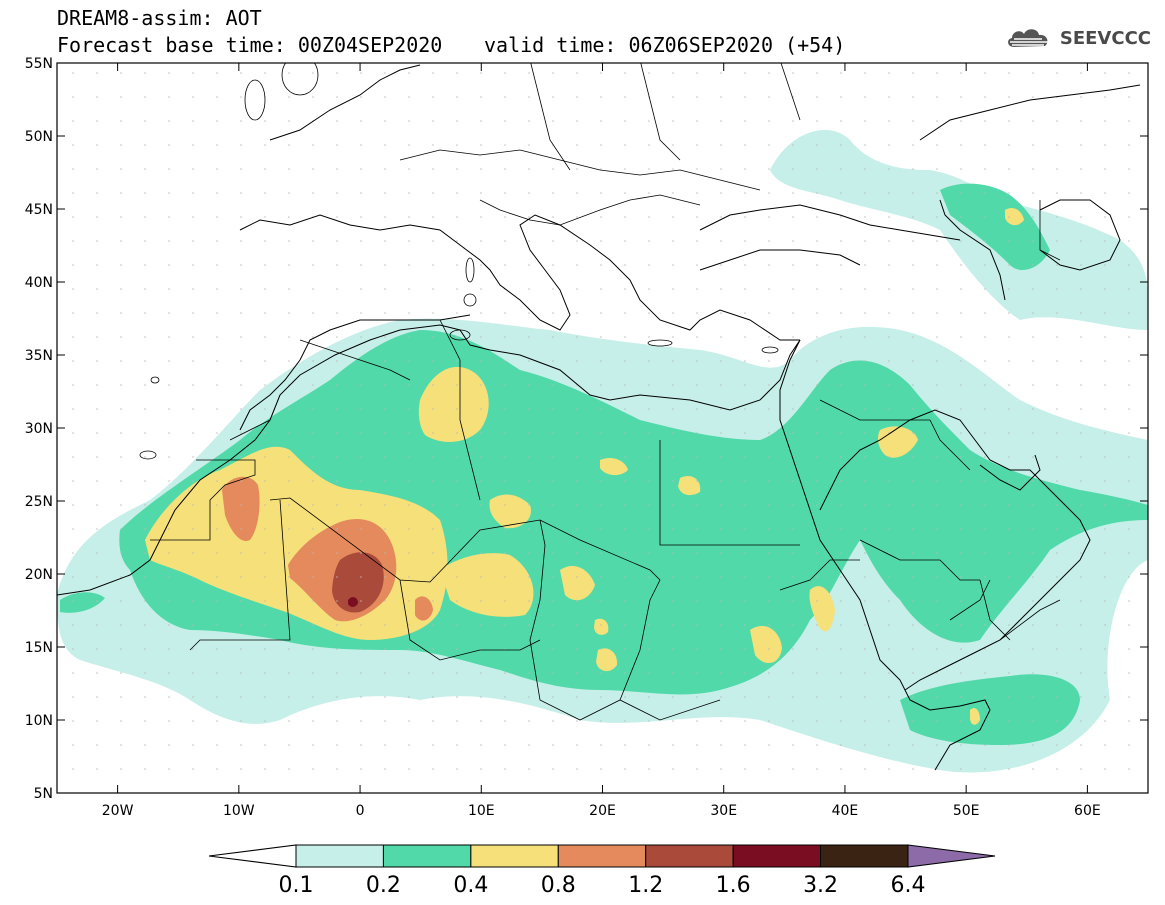 This screenshot has width=1165, height=905. What do you see at coordinates (118, 811) in the screenshot?
I see `lon-tick-label: 20W` at bounding box center [118, 811].